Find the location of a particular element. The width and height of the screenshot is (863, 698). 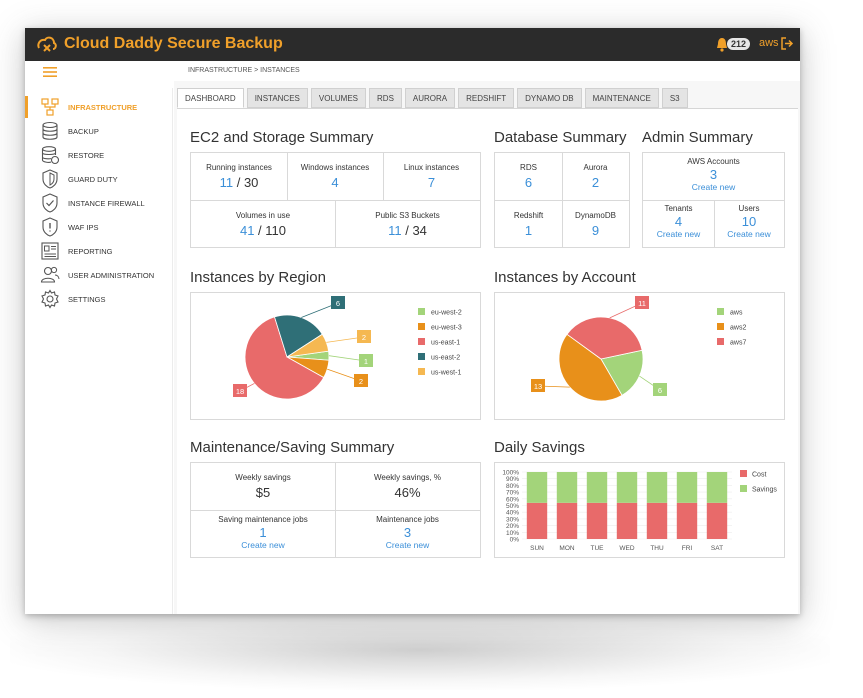

tab-rds: RDS is located at coordinates (385, 98).